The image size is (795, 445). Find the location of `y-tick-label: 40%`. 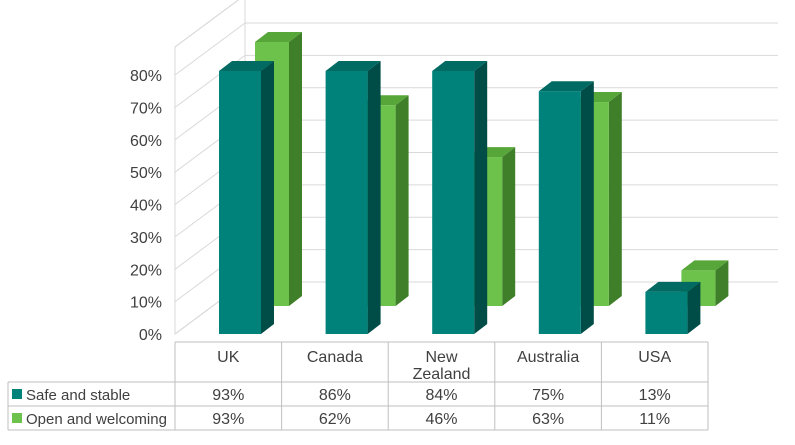

y-tick-label: 40% is located at coordinates (146, 206).